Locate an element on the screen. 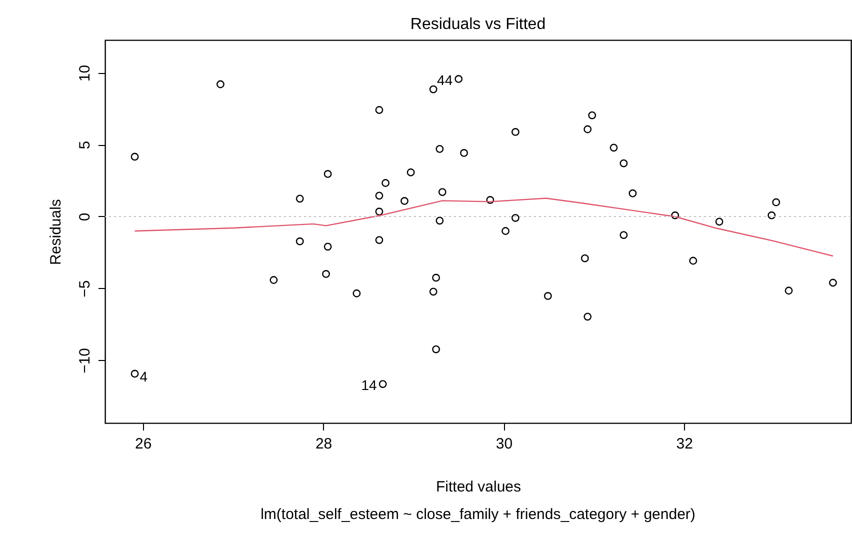 The width and height of the screenshot is (852, 552). annotation: 44 is located at coordinates (445, 80).